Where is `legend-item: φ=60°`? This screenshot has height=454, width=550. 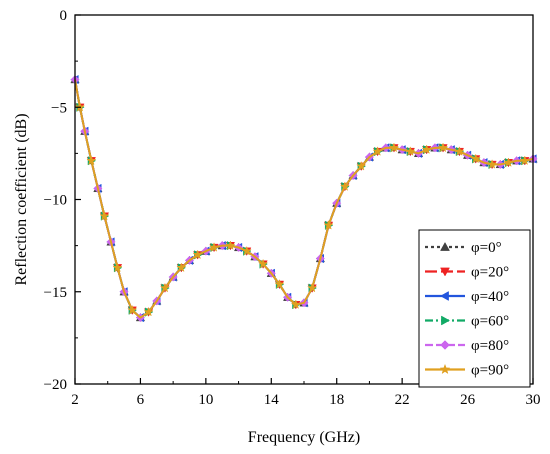
legend-item: φ=60° is located at coordinates (467, 322).